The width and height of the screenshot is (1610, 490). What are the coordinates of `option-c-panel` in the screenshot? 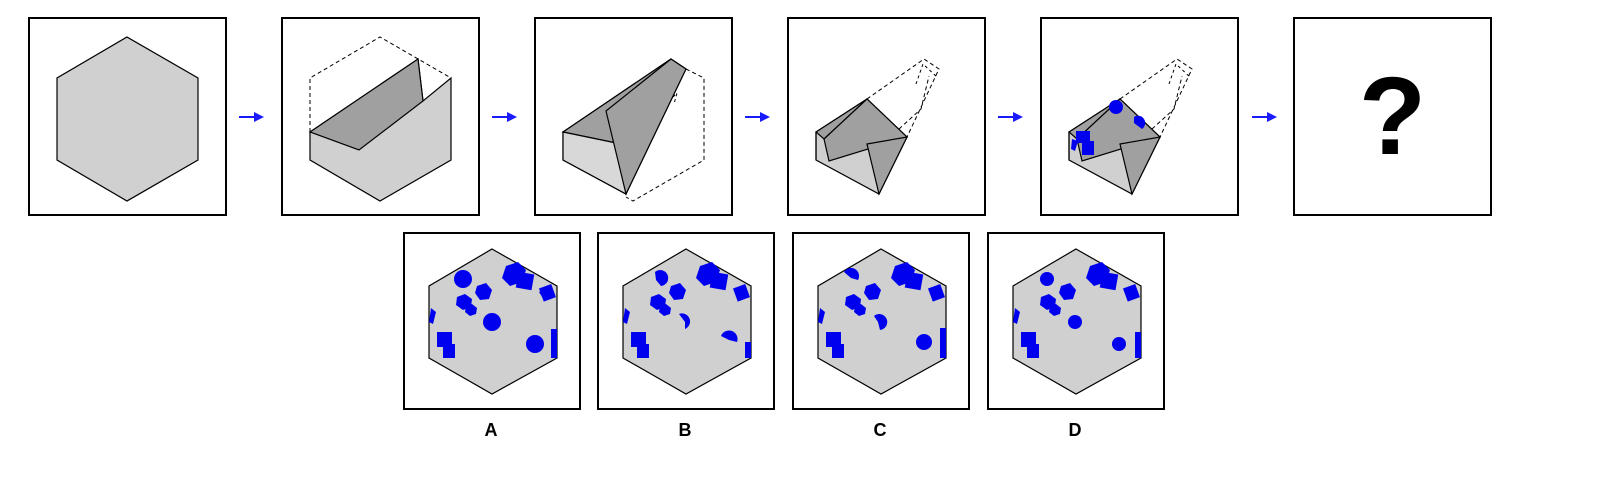 It's located at (881, 321).